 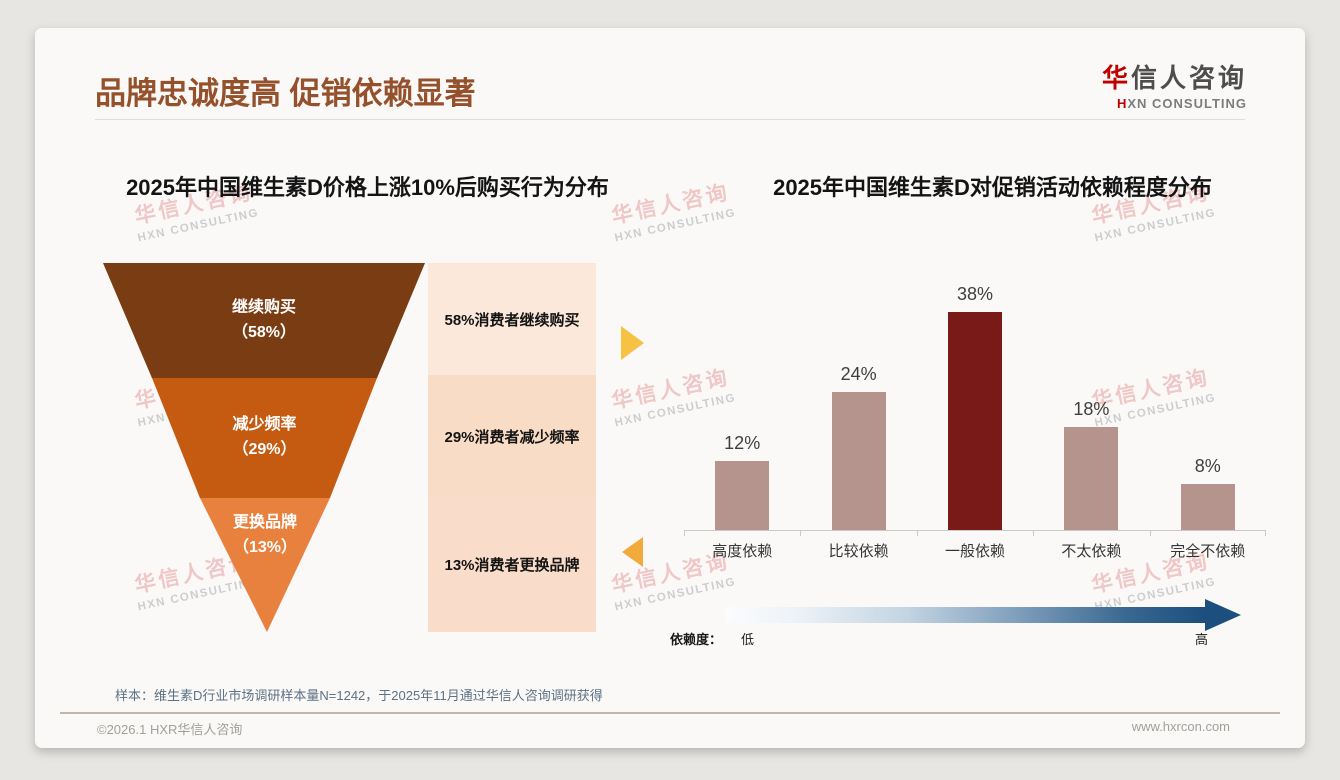 I want to click on bar-value-label: 12%, so click(x=742, y=443).